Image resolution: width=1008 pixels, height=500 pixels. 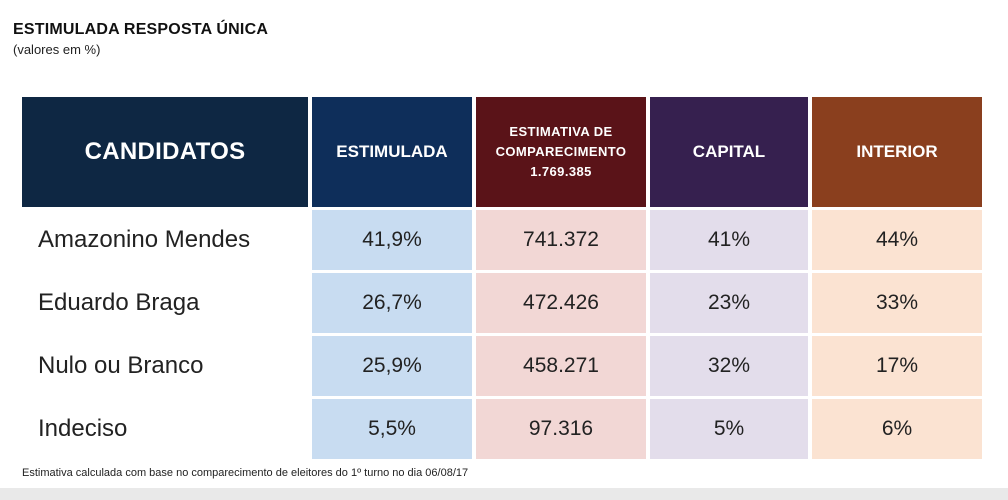 What do you see at coordinates (561, 366) in the screenshot?
I see `cell-comparecimento: 458.271` at bounding box center [561, 366].